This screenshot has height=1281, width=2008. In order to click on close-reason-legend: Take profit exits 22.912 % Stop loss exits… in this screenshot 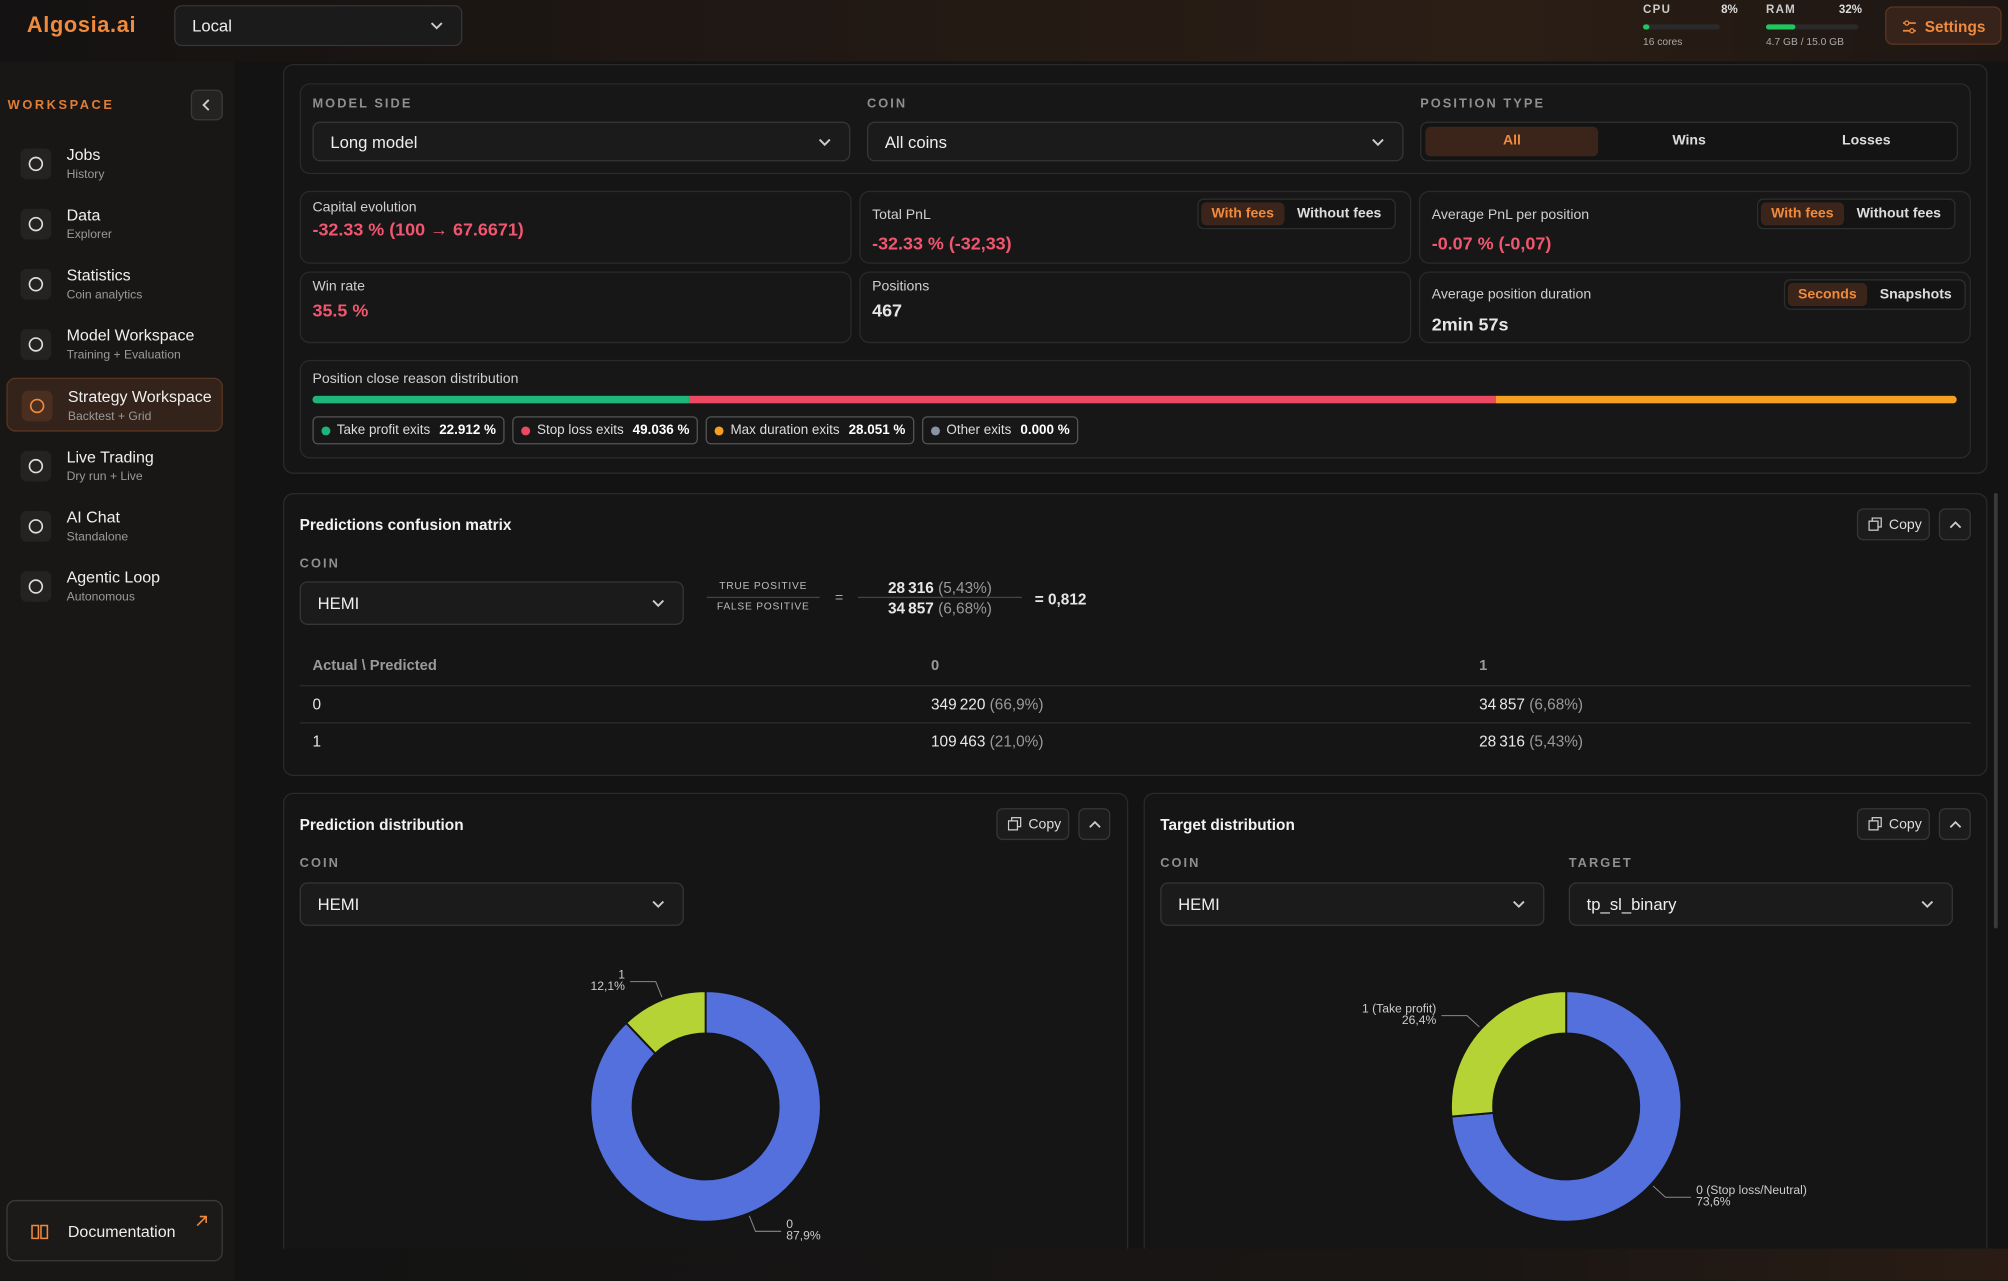, I will do `click(695, 430)`.